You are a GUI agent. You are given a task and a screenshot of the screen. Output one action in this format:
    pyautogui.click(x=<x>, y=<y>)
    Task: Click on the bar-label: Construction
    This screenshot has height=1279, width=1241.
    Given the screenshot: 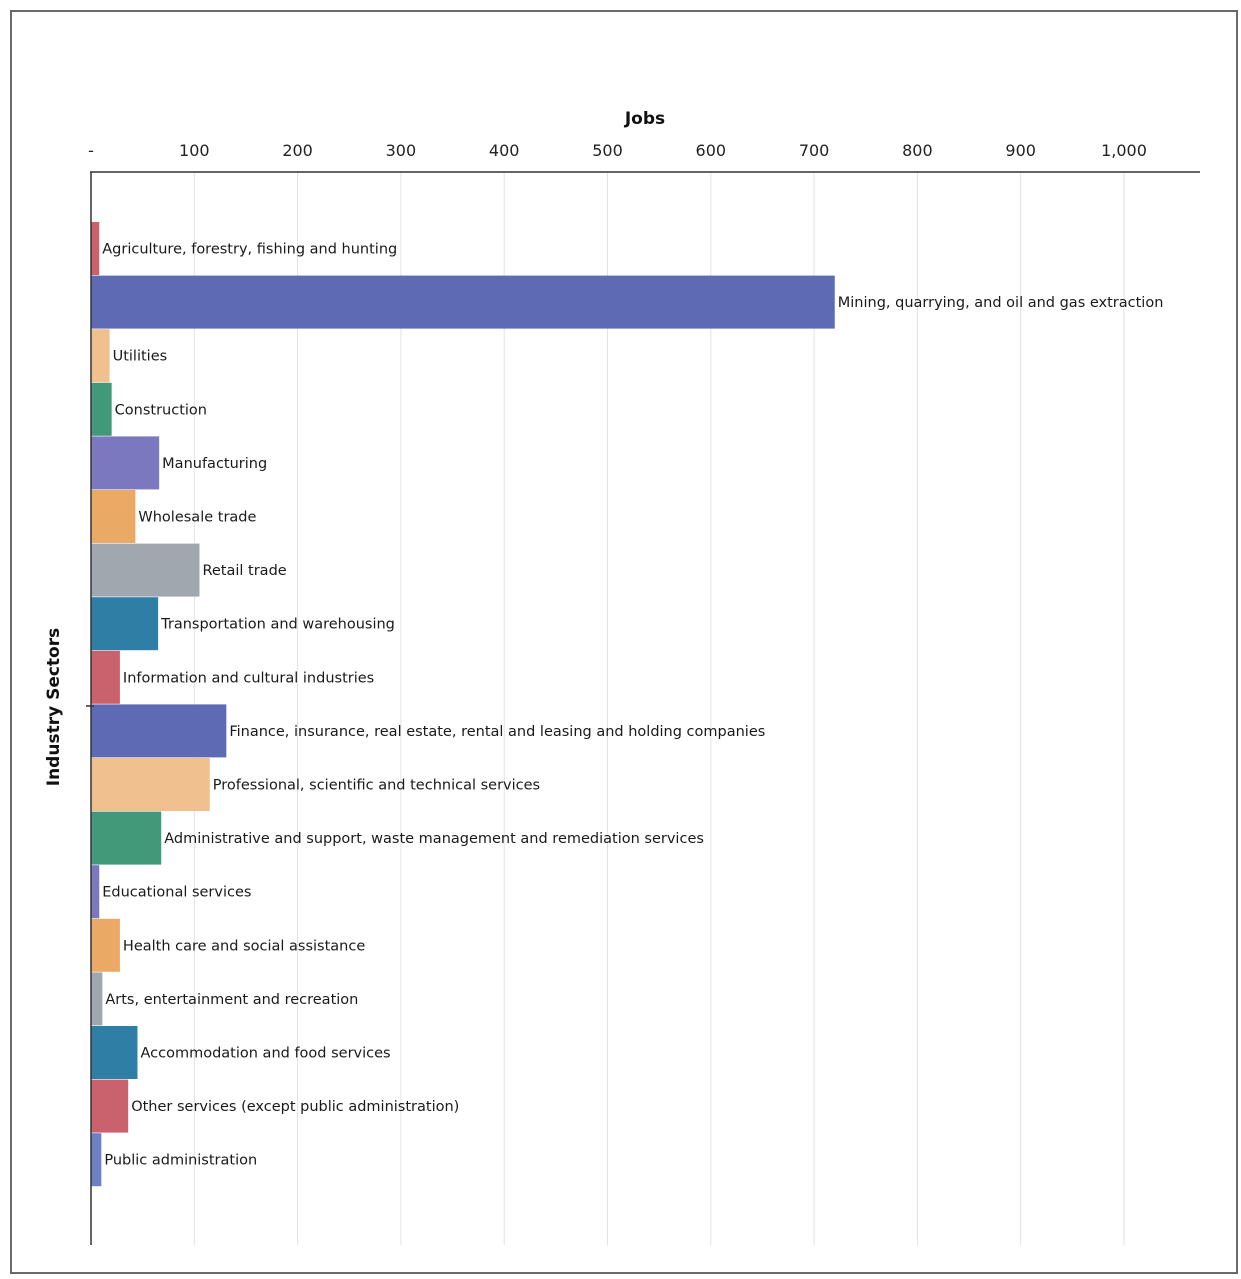 What is the action you would take?
    pyautogui.click(x=161, y=410)
    